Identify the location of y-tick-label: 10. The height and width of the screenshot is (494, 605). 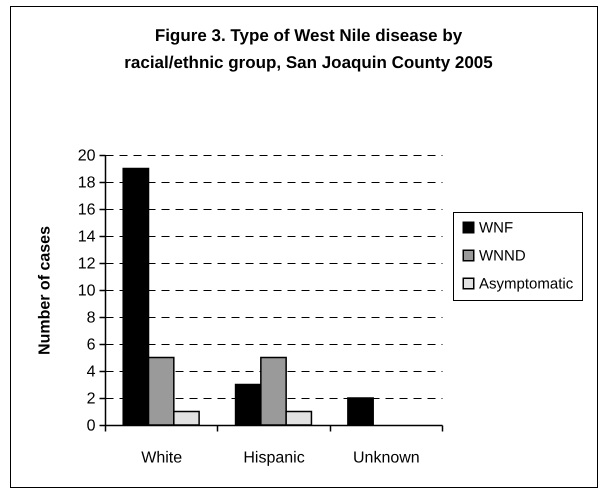
(87, 291).